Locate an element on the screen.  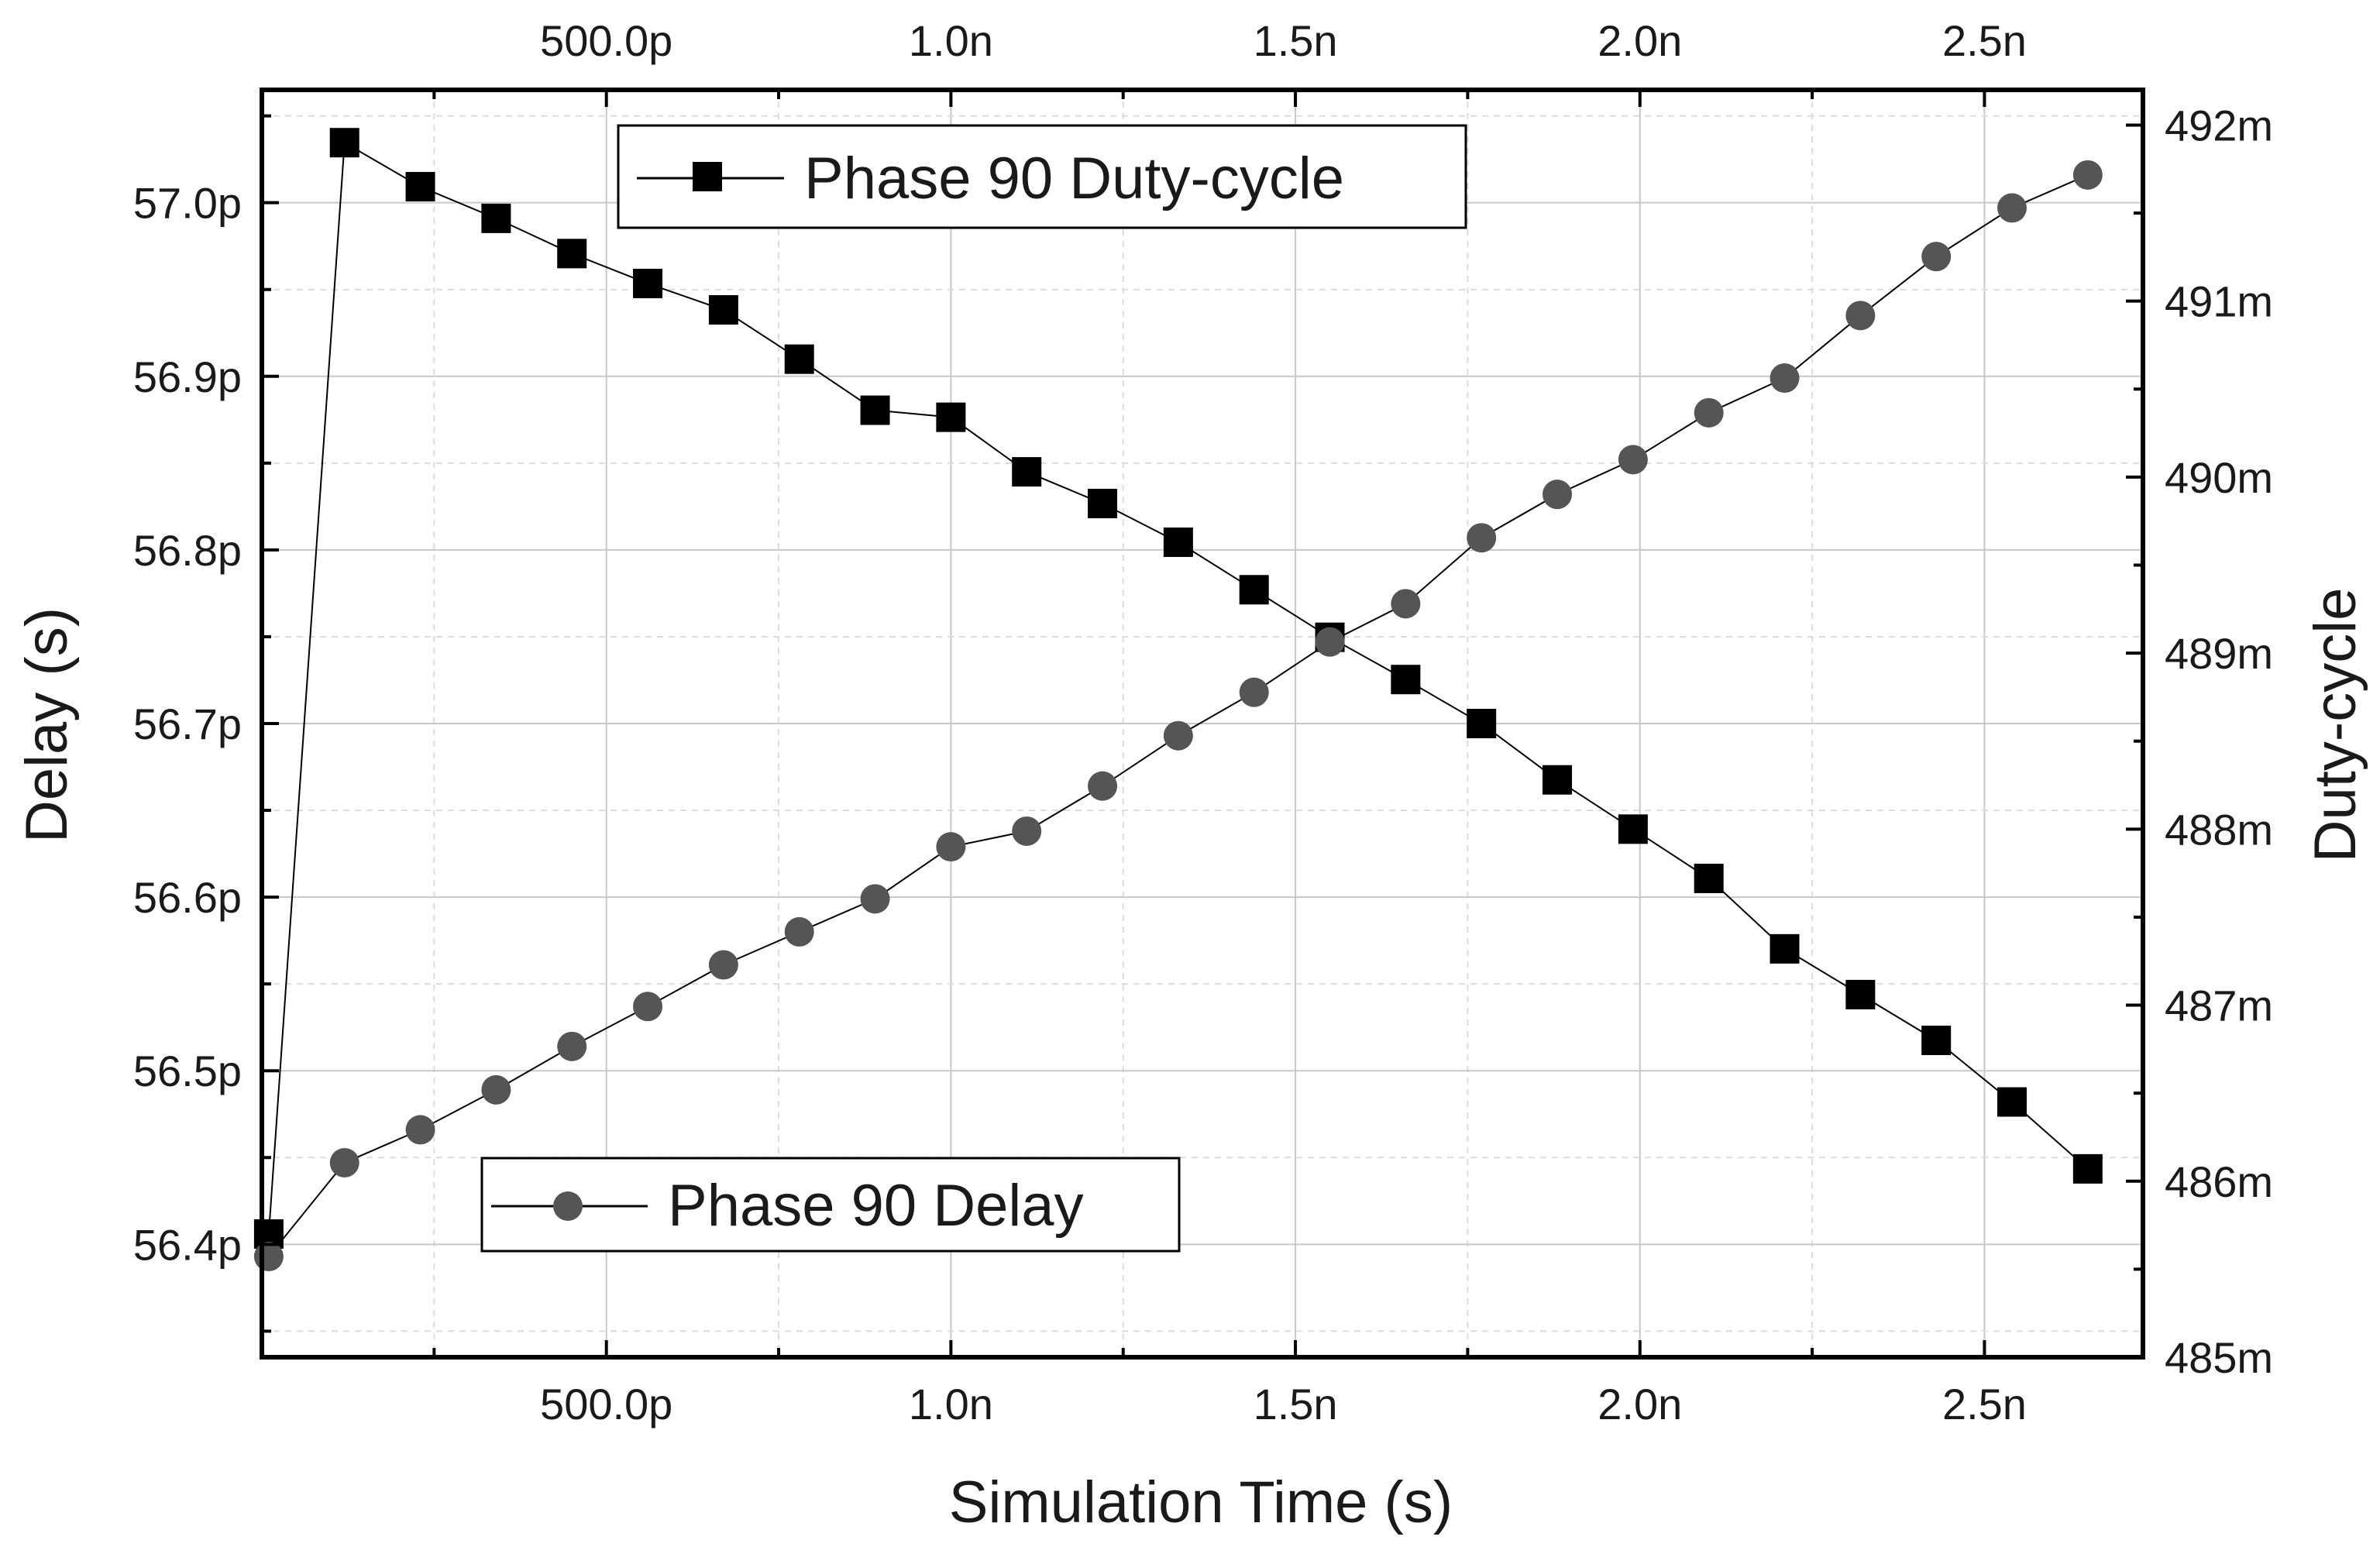
x-tick-label-bottom: 500.0p is located at coordinates (606, 1404).